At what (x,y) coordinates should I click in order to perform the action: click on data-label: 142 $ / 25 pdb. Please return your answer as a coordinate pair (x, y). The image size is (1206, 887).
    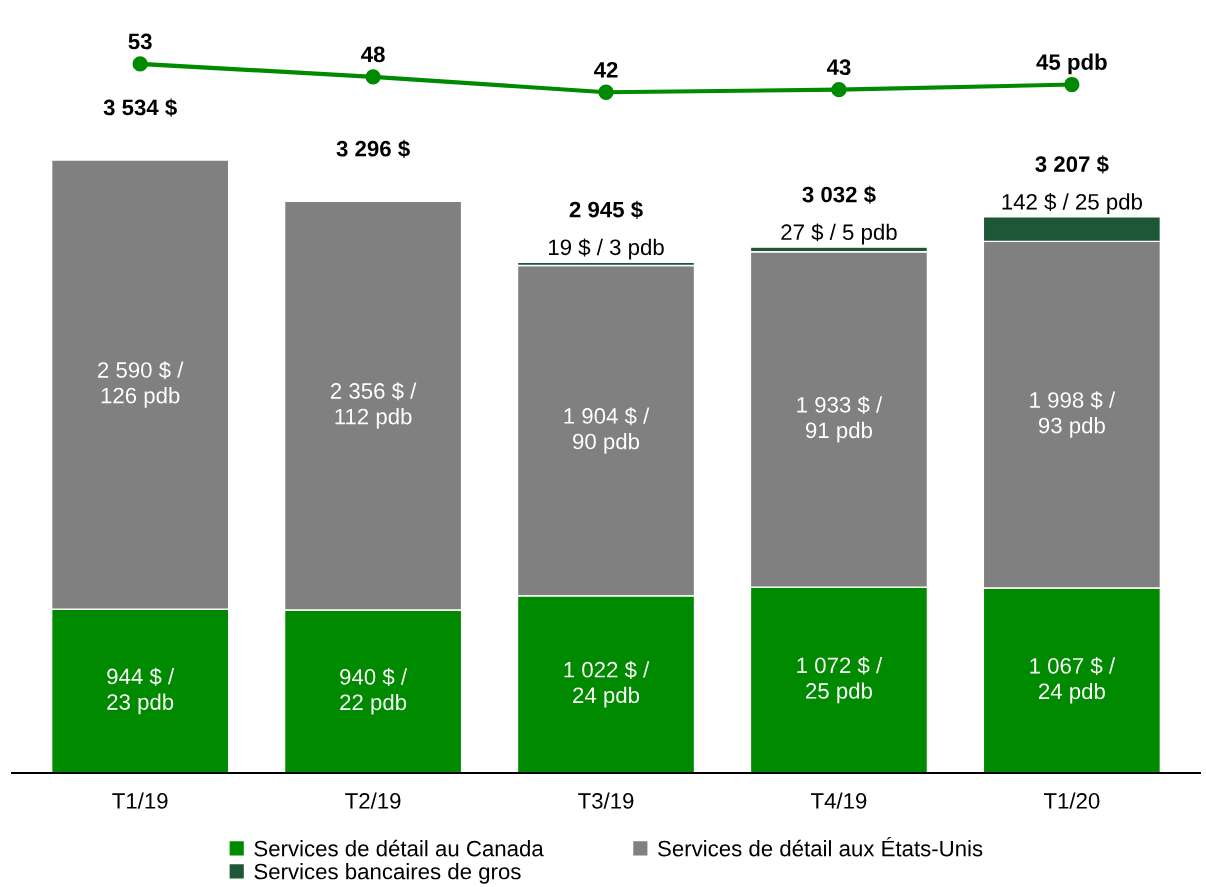
    Looking at the image, I should click on (1072, 204).